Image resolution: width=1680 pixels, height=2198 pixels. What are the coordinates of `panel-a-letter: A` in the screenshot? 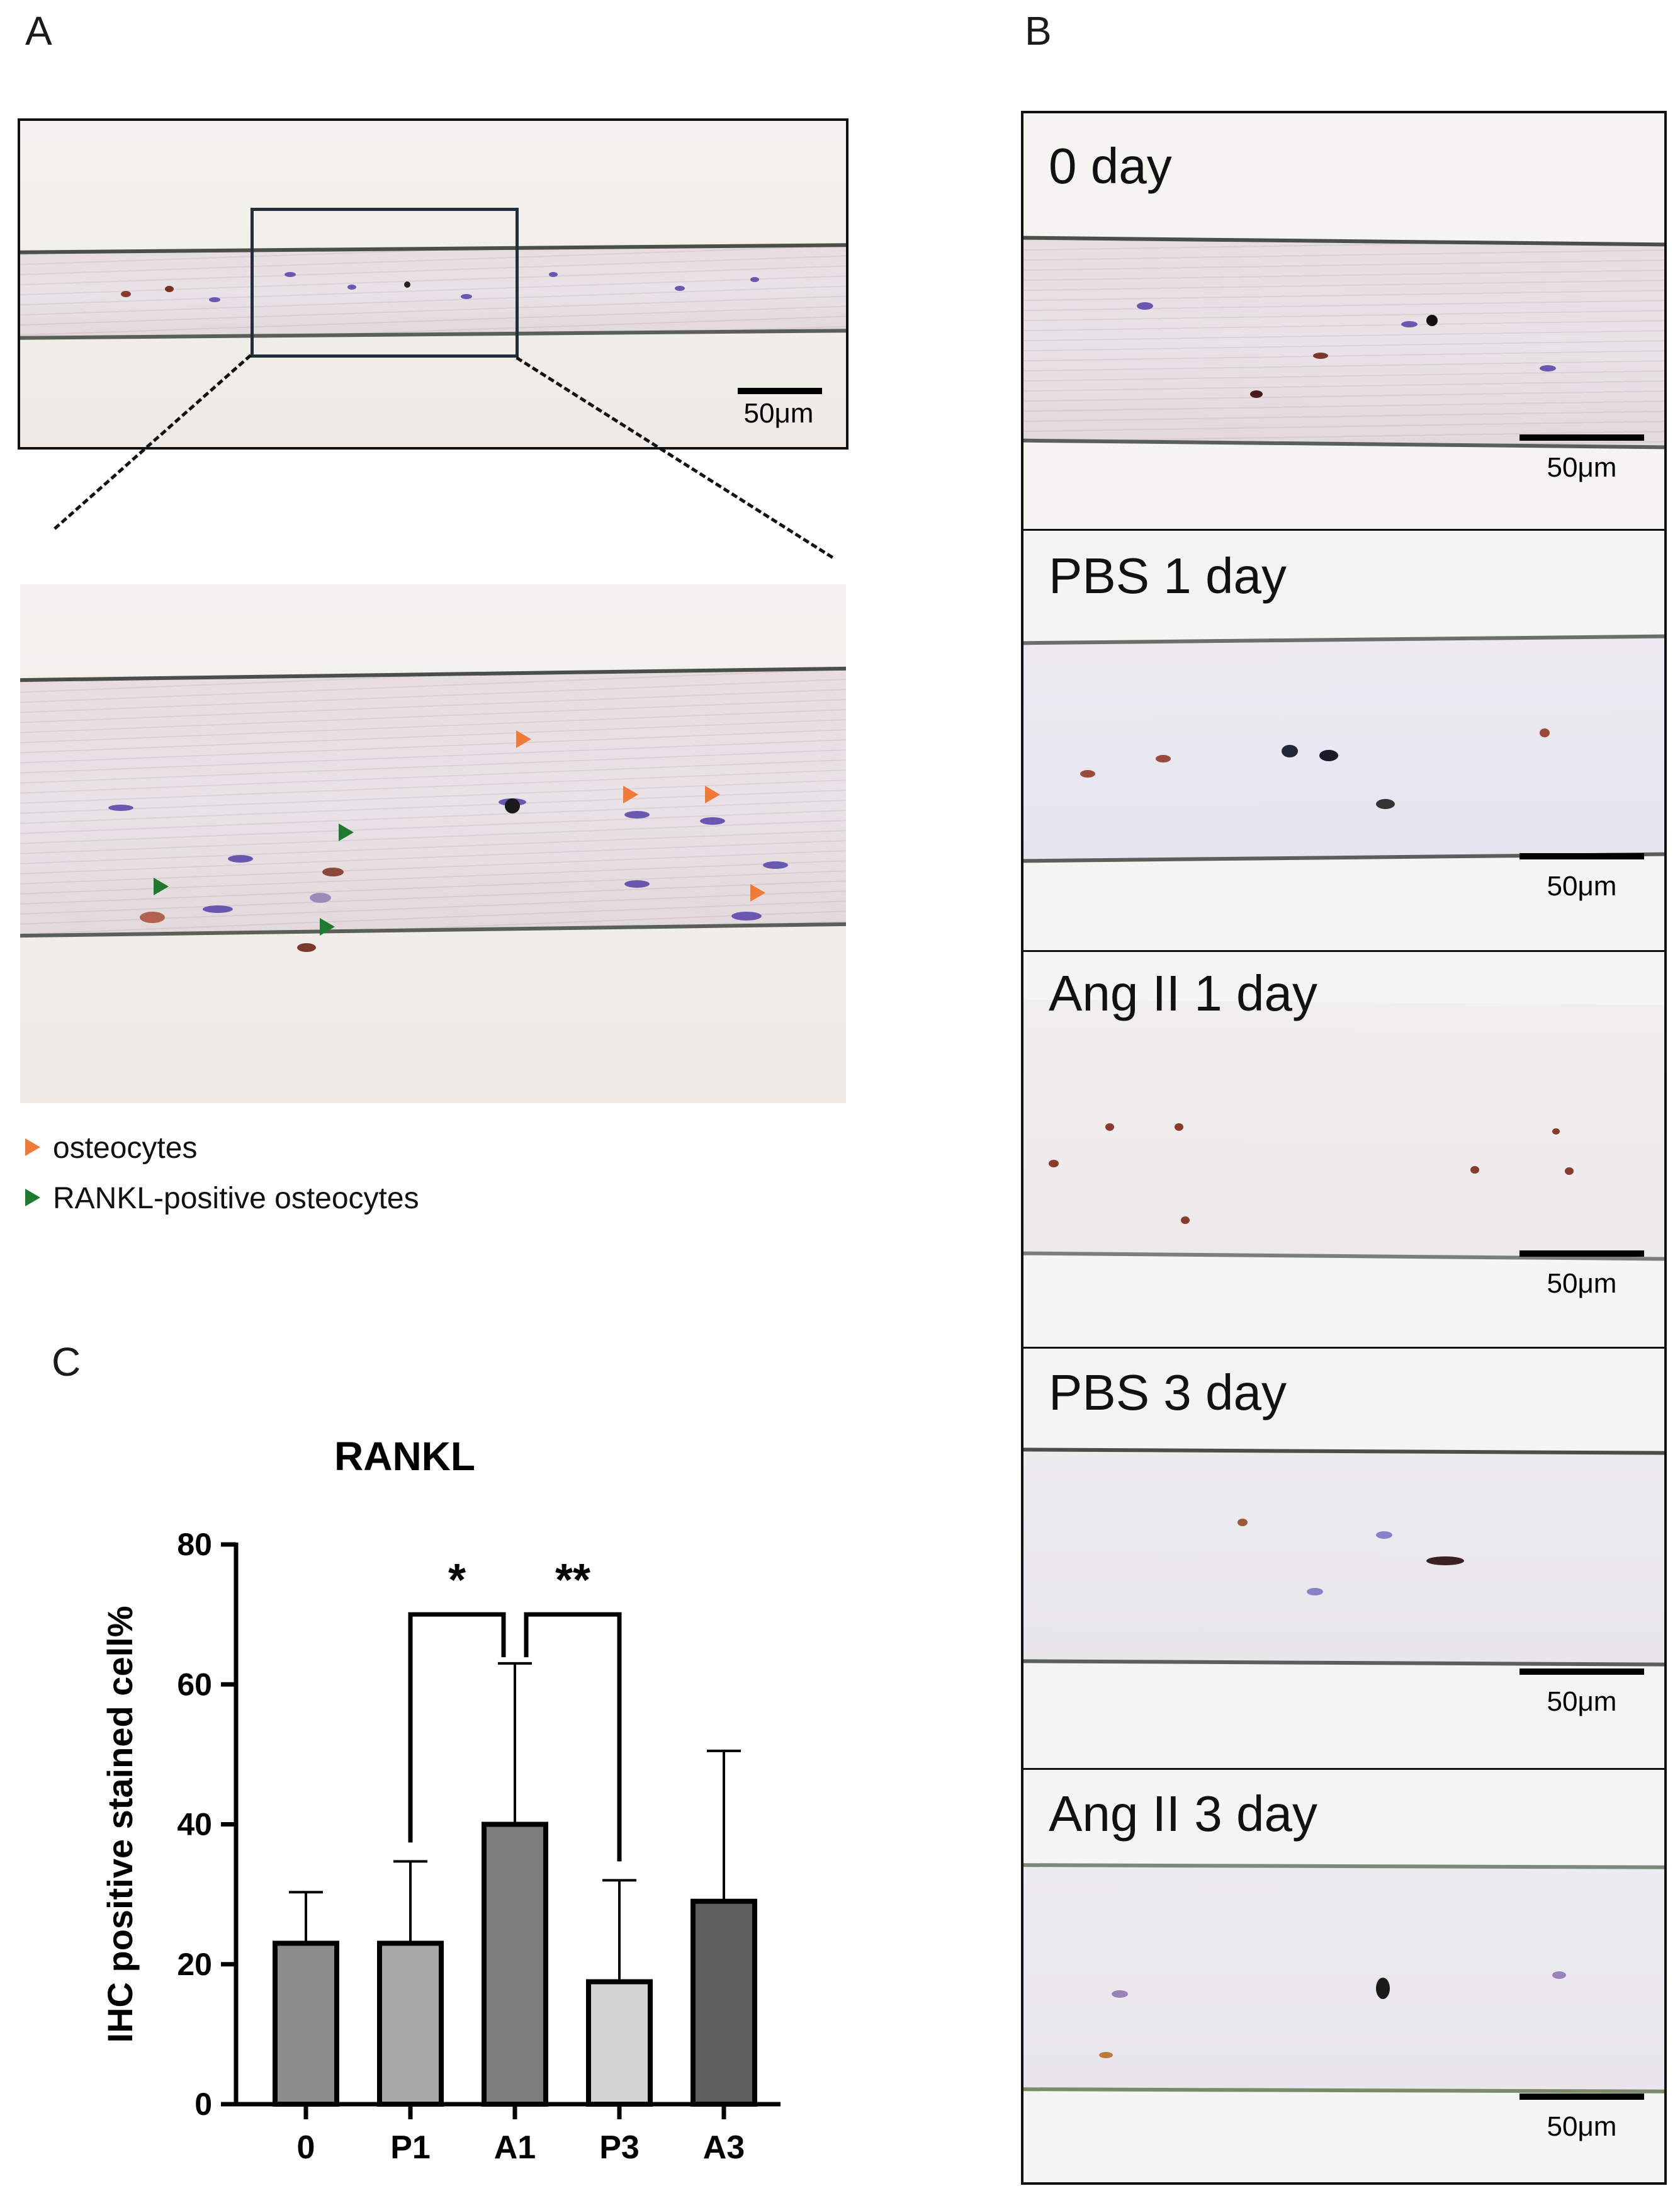 It's located at (38, 31).